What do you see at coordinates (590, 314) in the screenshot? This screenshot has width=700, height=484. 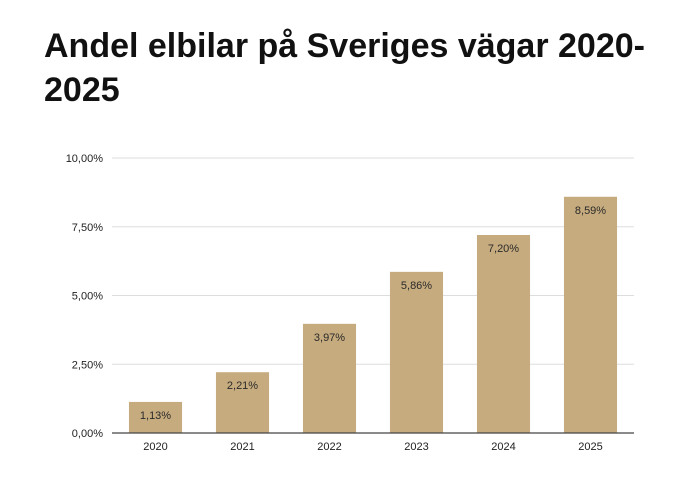 I see `bar-2025` at bounding box center [590, 314].